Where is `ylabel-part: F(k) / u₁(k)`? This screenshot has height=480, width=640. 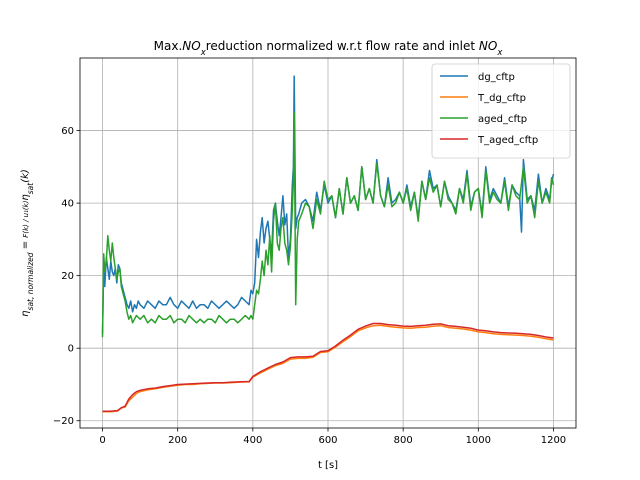
ylabel-part: F(k) / u₁(k) is located at coordinates (26, 218).